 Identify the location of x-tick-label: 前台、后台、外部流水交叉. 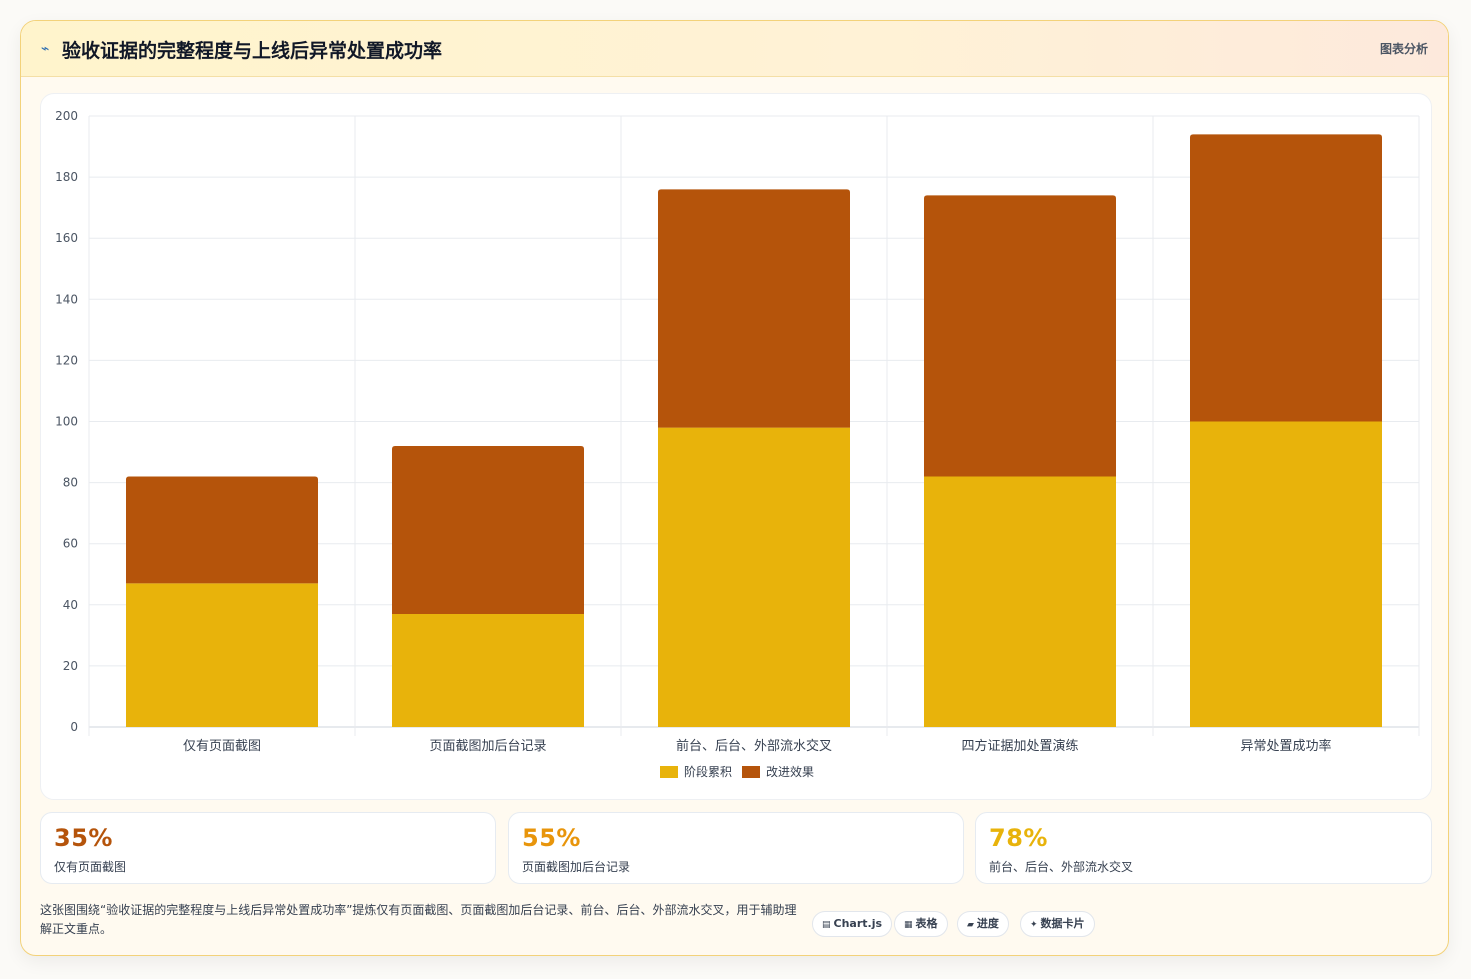
(754, 746).